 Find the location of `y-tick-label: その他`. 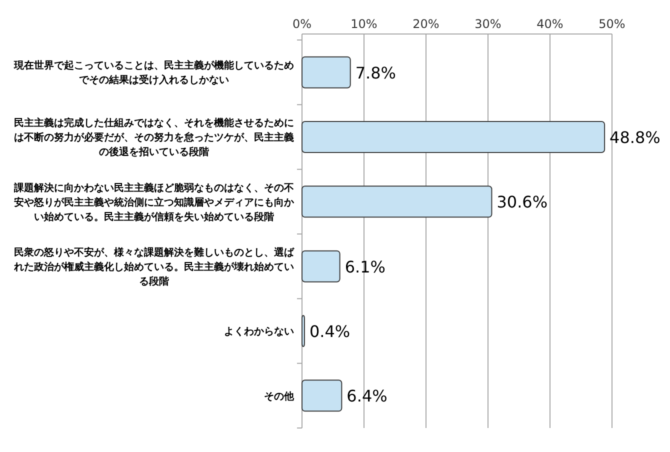

y-tick-label: その他 is located at coordinates (279, 396).